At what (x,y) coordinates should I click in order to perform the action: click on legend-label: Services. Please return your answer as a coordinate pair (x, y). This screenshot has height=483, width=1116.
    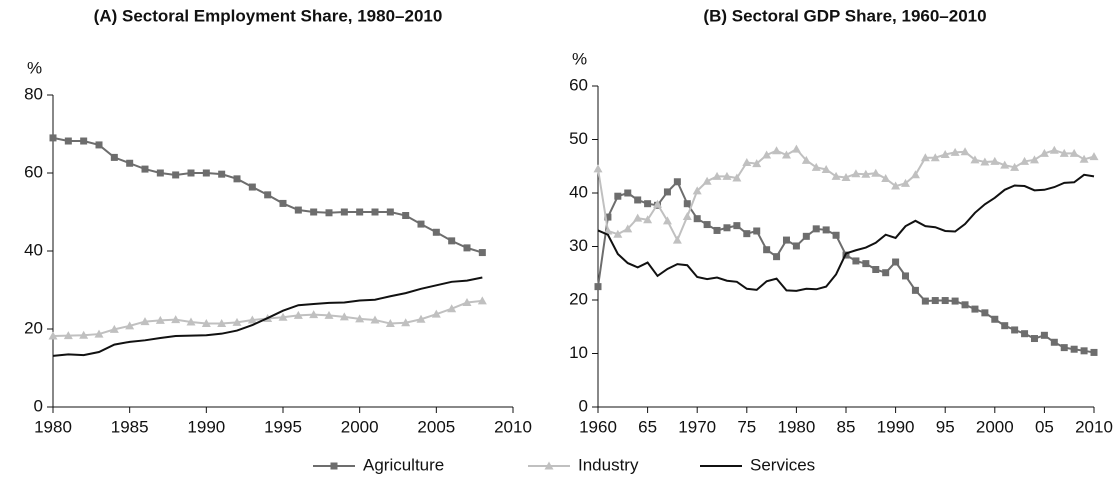
    Looking at the image, I should click on (782, 464).